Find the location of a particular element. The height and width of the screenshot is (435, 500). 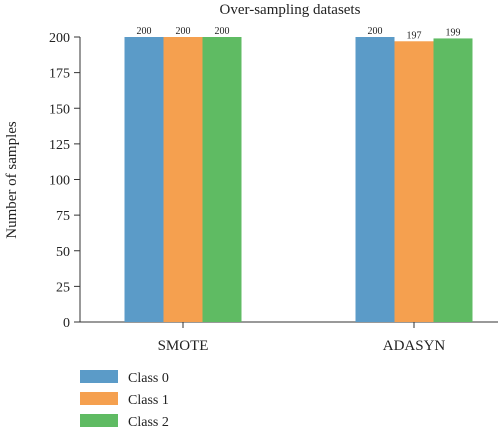

y-axis-label: Number of samples is located at coordinates (12, 180).